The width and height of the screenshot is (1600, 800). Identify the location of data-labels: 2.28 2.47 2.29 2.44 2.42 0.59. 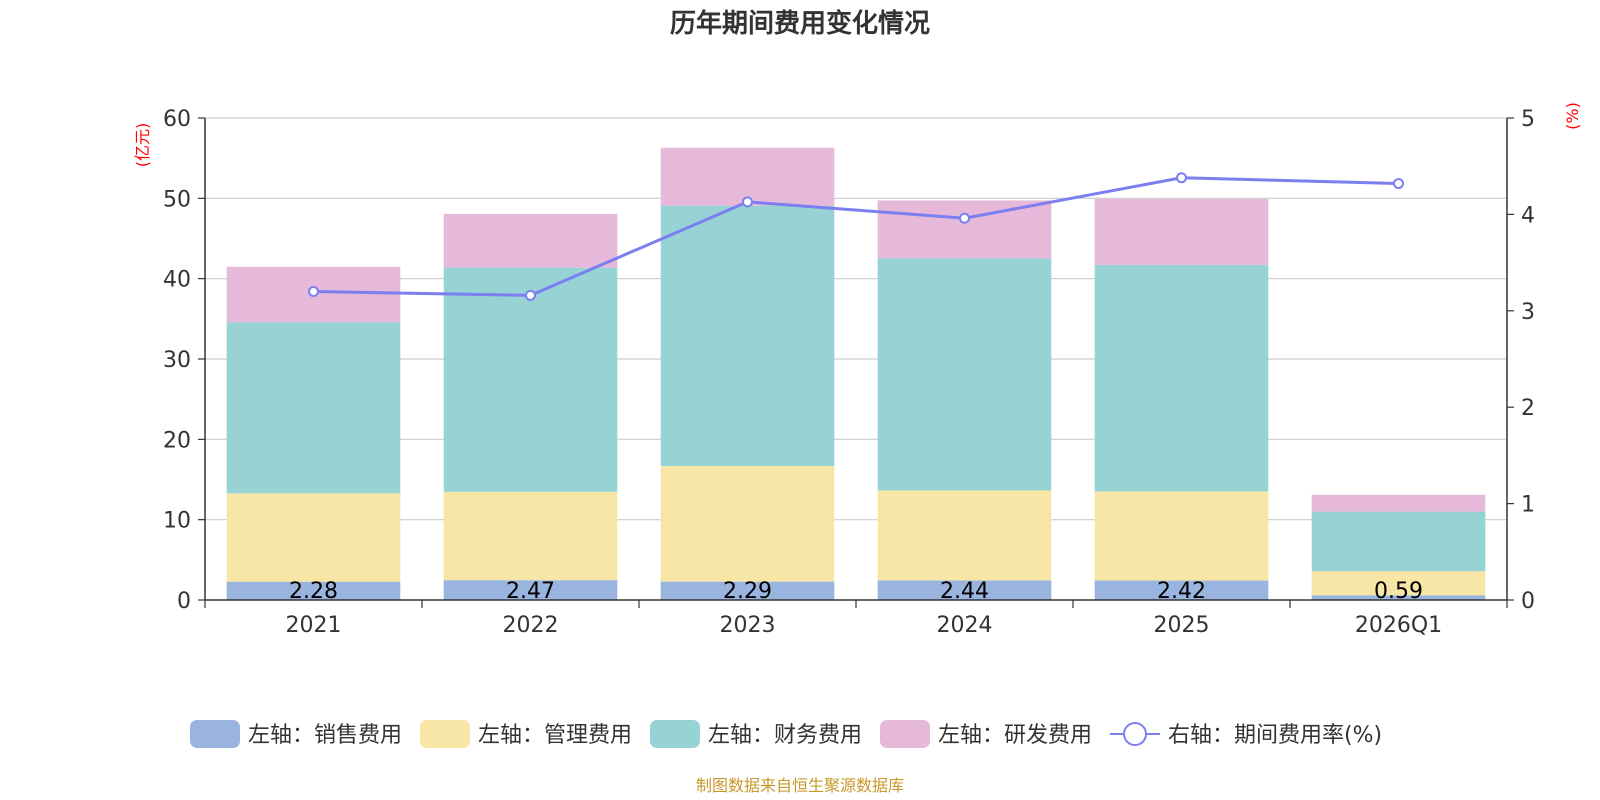
(856, 591).